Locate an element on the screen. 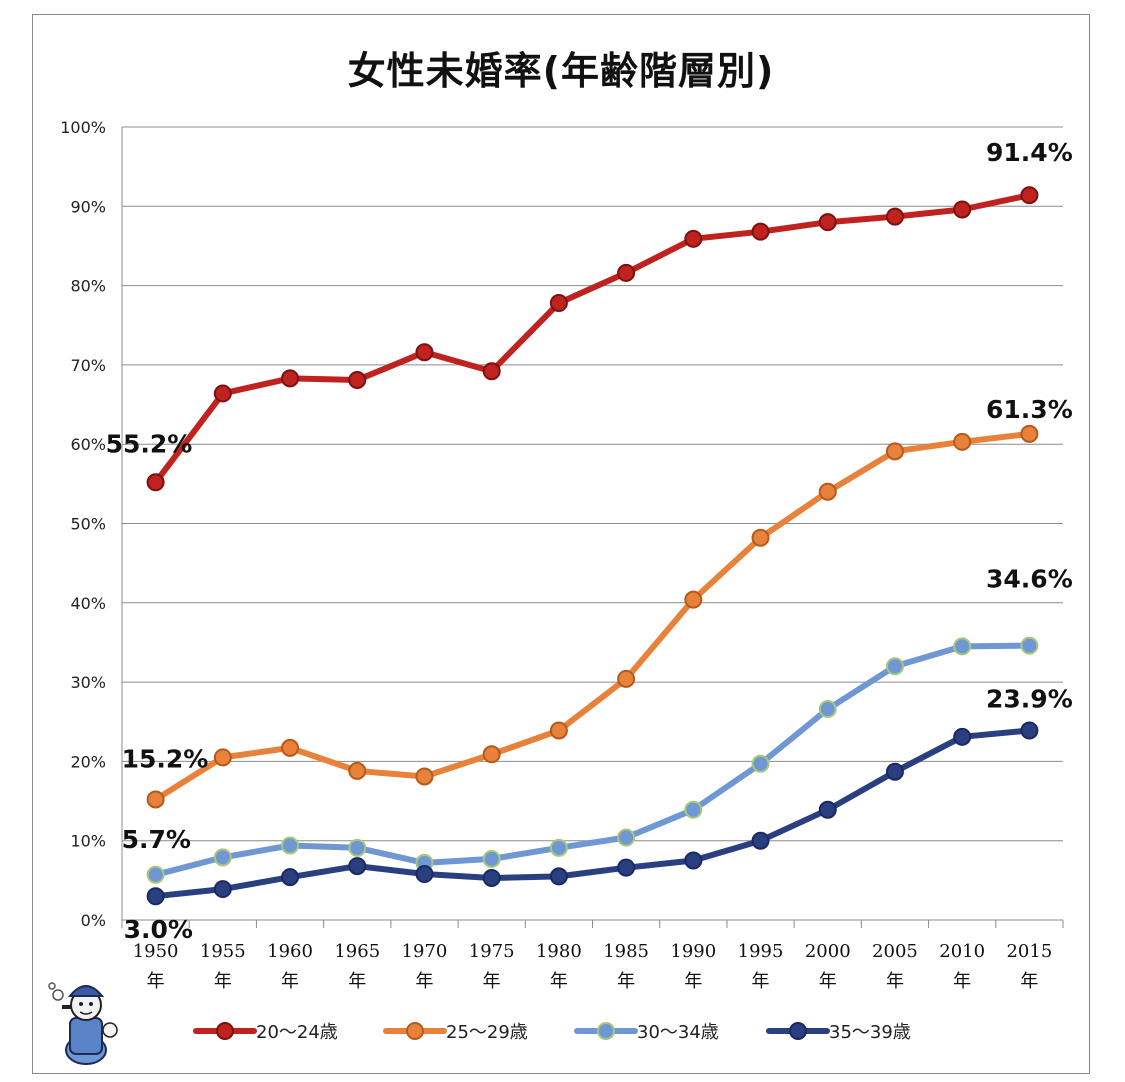 This screenshot has height=1082, width=1125. y-tick-label: 30% is located at coordinates (88, 682).